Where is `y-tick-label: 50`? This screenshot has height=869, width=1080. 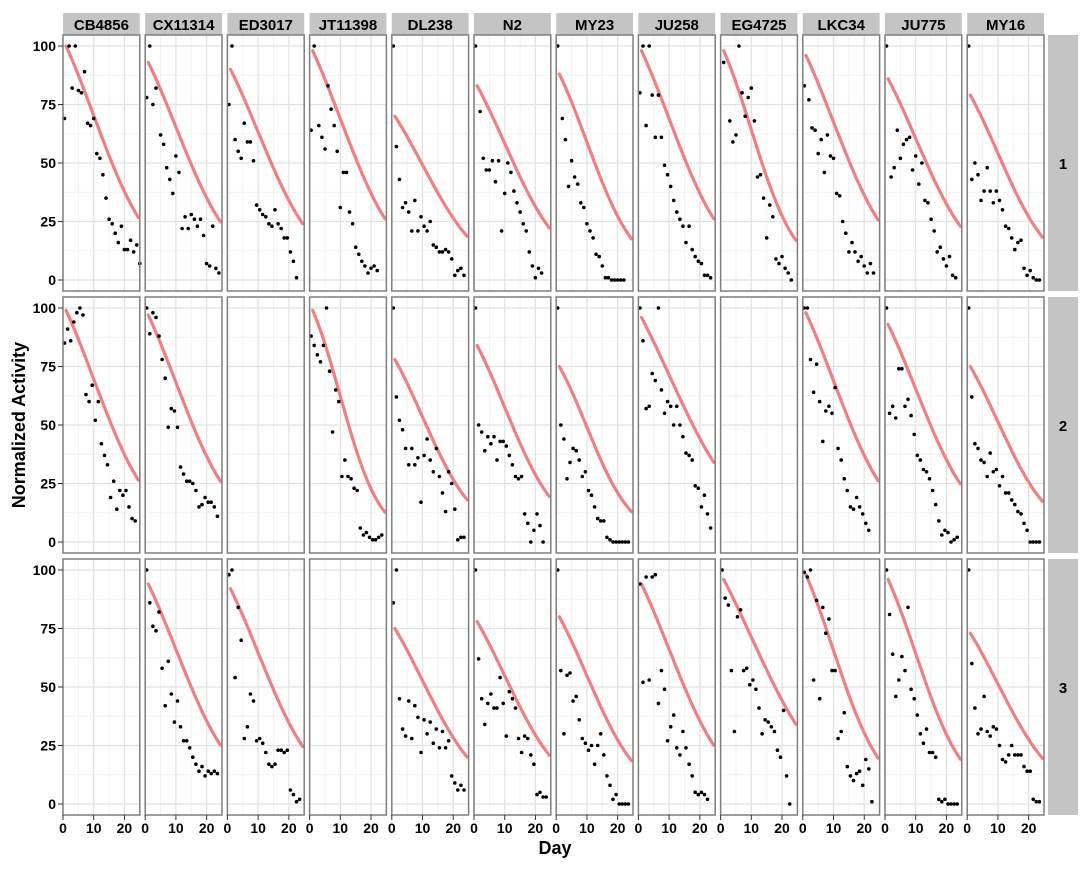 y-tick-label: 50 is located at coordinates (48, 425).